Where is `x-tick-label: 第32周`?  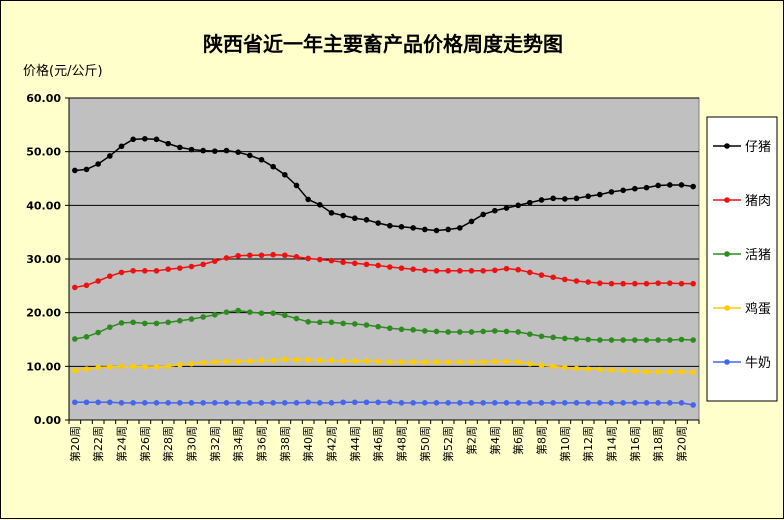 x-tick-label: 第32周 is located at coordinates (215, 444).